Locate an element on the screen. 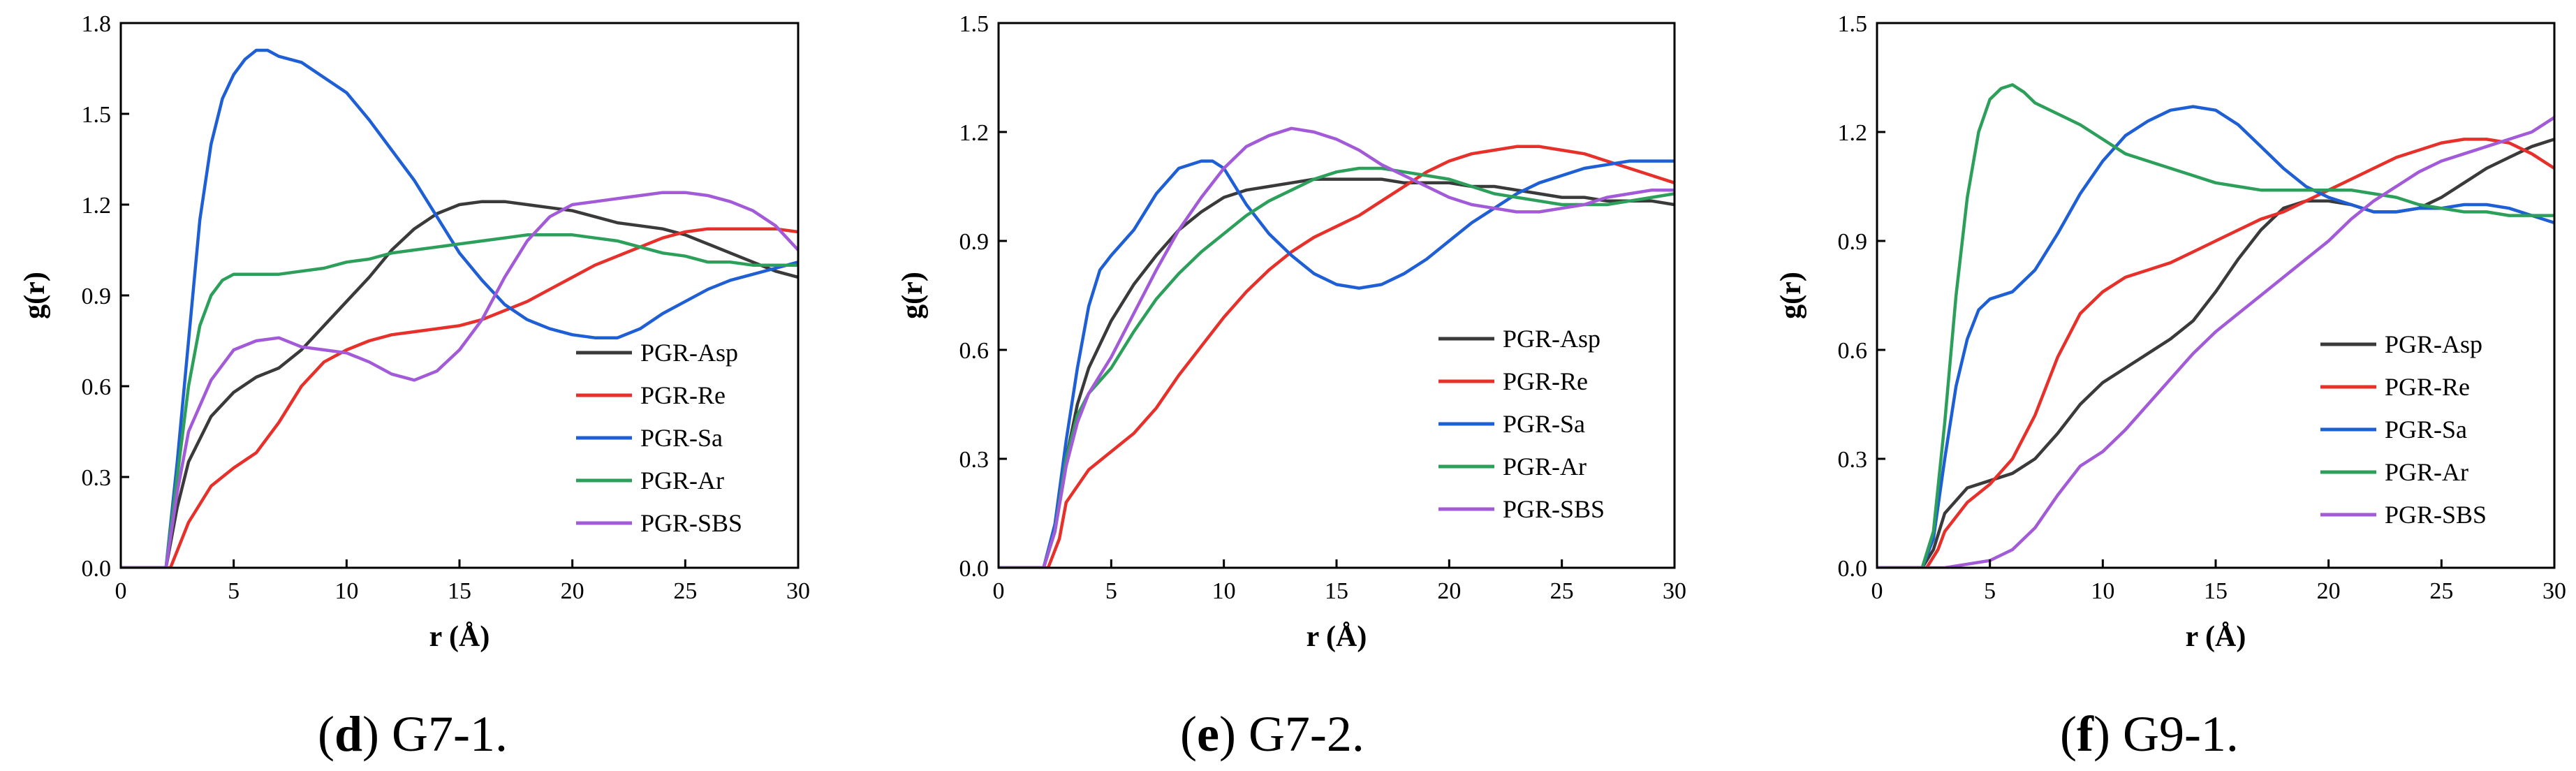 This screenshot has height=771, width=2576. panel-caption: (d) G7-1. is located at coordinates (413, 734).